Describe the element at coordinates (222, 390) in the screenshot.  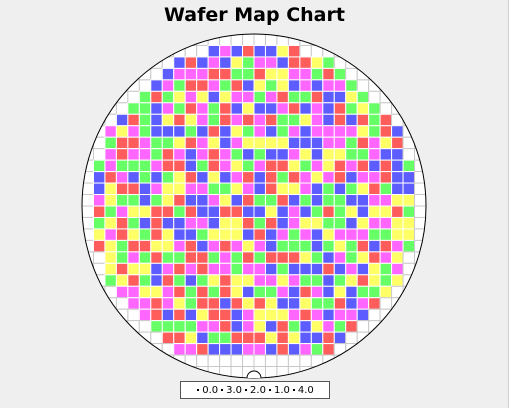
I see `legend-marker` at that location.